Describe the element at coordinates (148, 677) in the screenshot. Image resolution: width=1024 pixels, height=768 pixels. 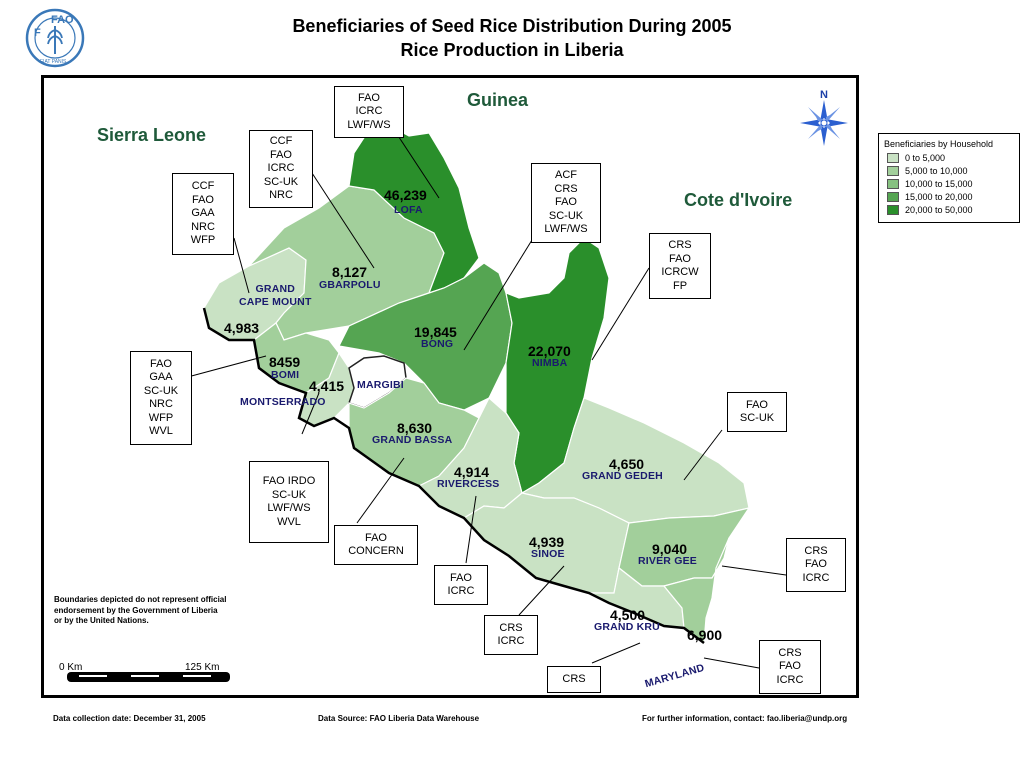
I see `scale-bar-graphic` at that location.